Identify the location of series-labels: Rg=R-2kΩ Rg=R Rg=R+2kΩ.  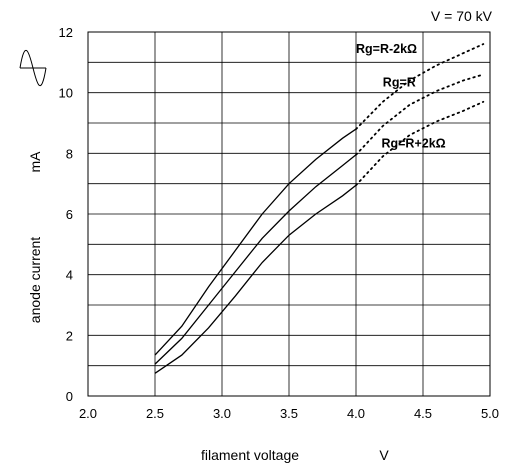
(401, 96).